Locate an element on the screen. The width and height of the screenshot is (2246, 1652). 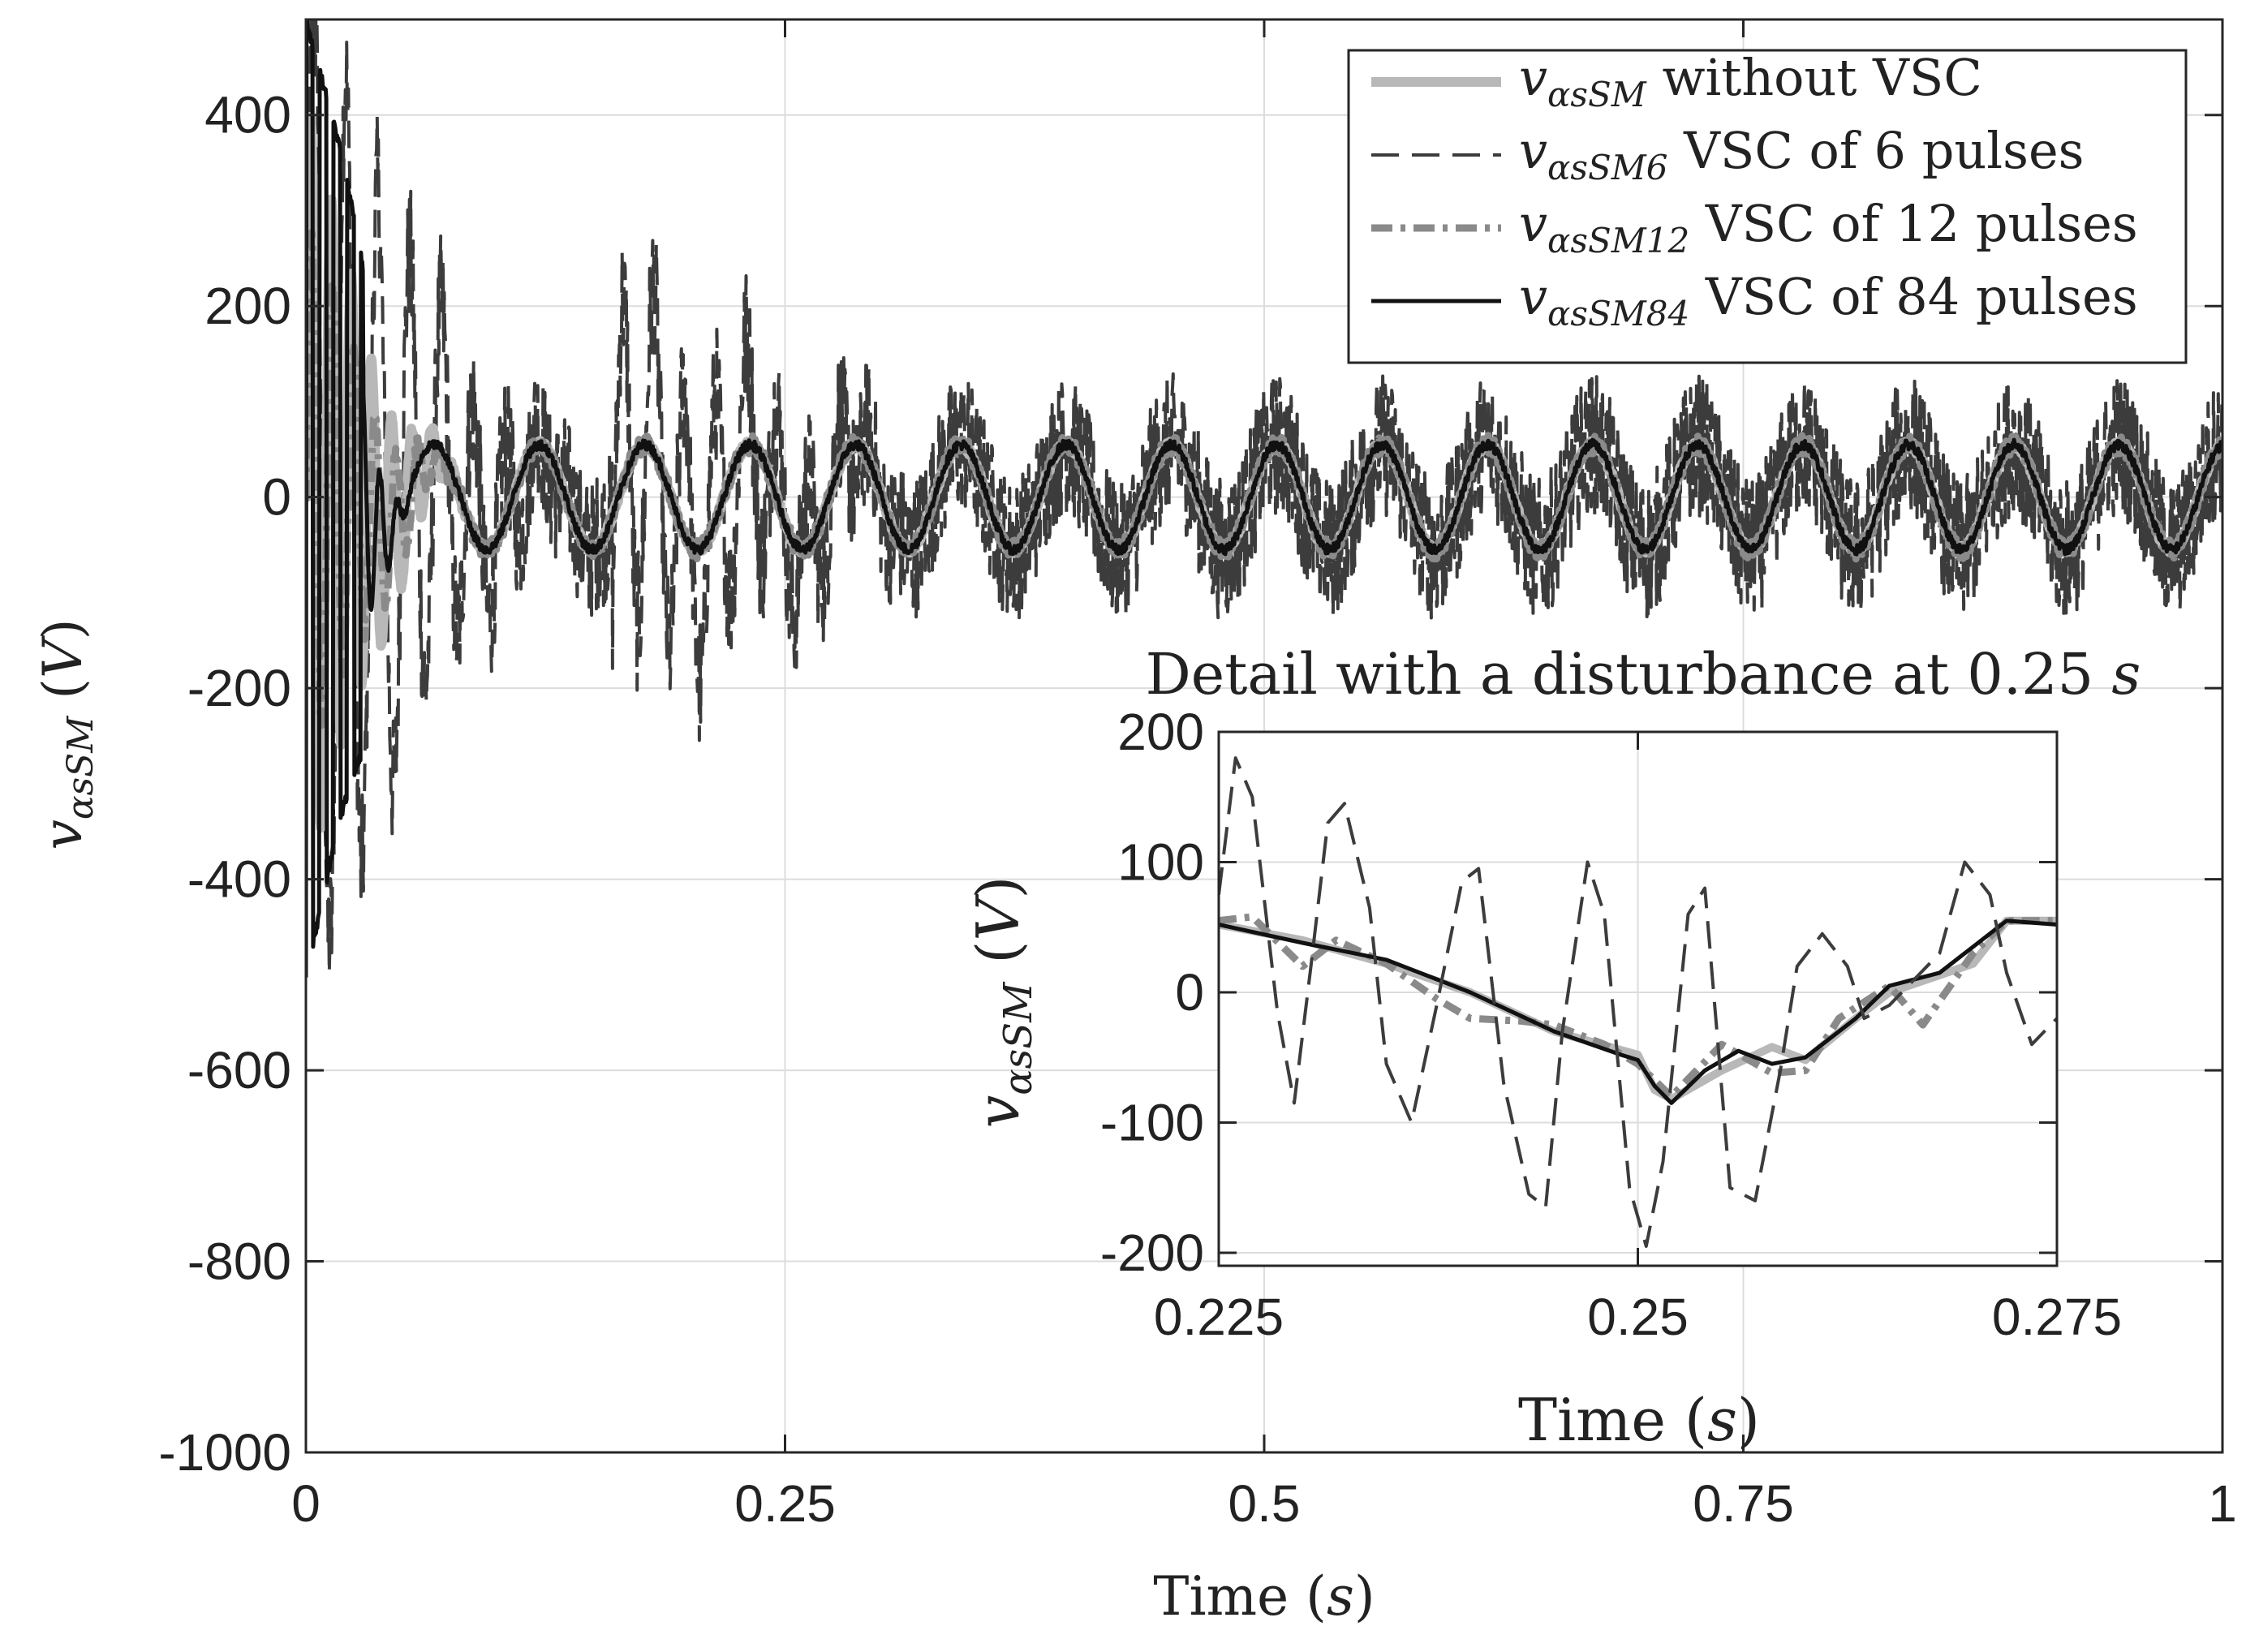
inset-series-vsc6-line is located at coordinates (1638, 1002).